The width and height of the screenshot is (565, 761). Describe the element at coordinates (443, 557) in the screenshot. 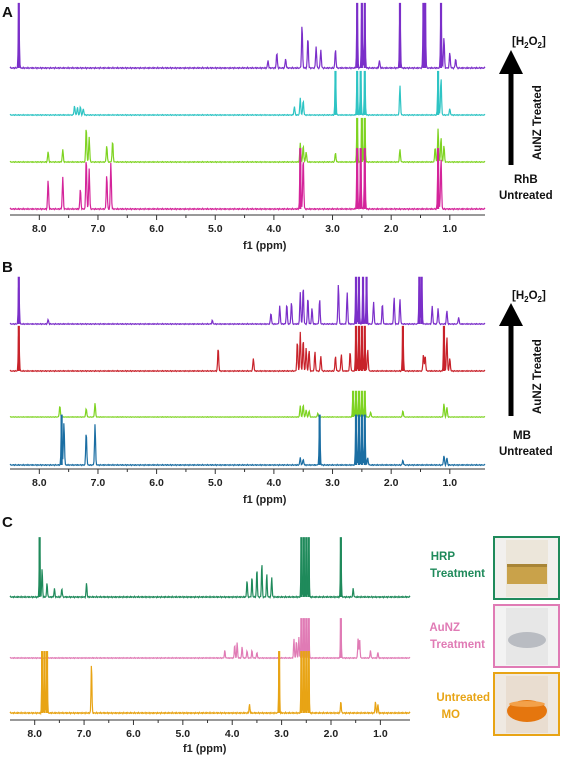

I see `legend-hrp-label-1: HRP` at that location.